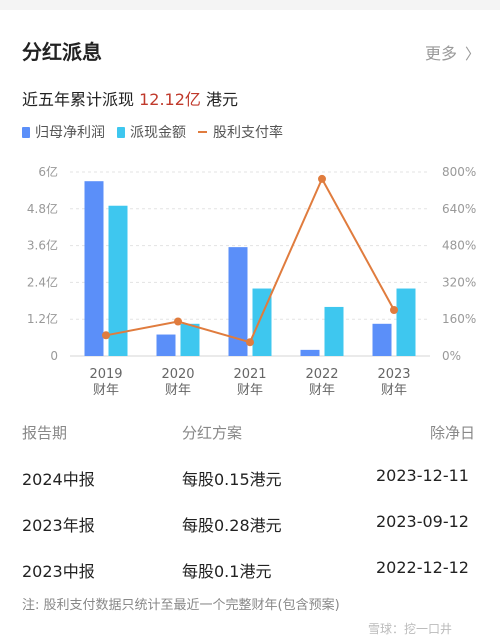 The image size is (500, 642). What do you see at coordinates (42, 245) in the screenshot?
I see `y-tick-label: 3.6亿` at bounding box center [42, 245].